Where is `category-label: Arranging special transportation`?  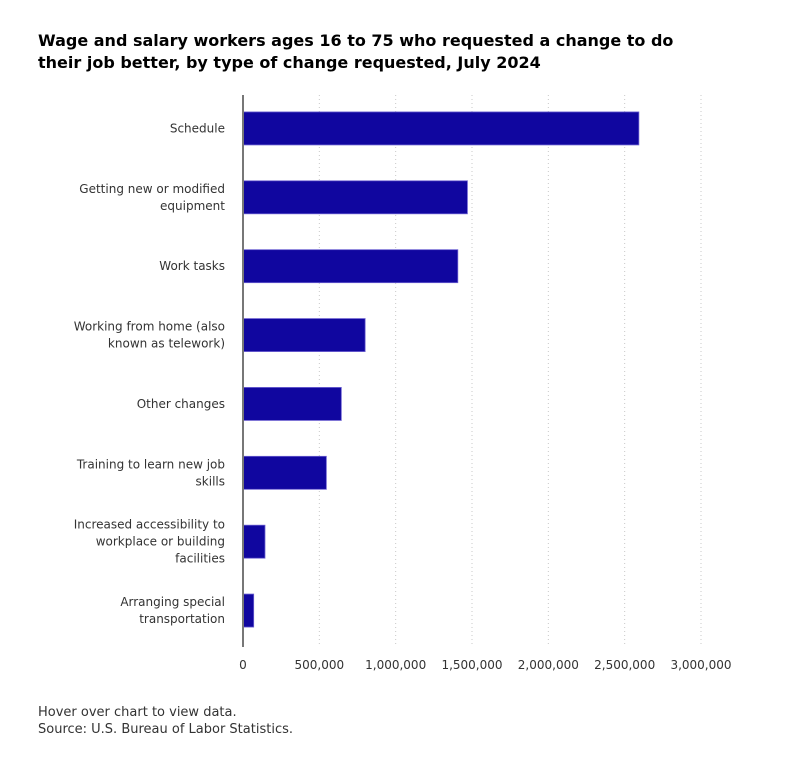 category-label: Arranging special transportation is located at coordinates (172, 610).